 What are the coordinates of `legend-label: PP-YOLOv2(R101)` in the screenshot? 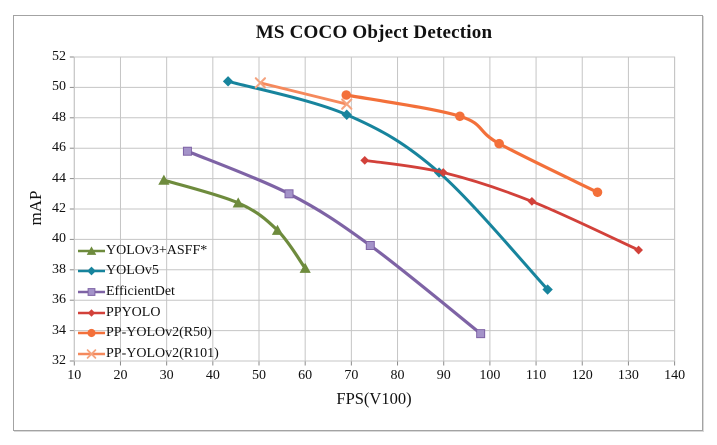 It's located at (162, 353).